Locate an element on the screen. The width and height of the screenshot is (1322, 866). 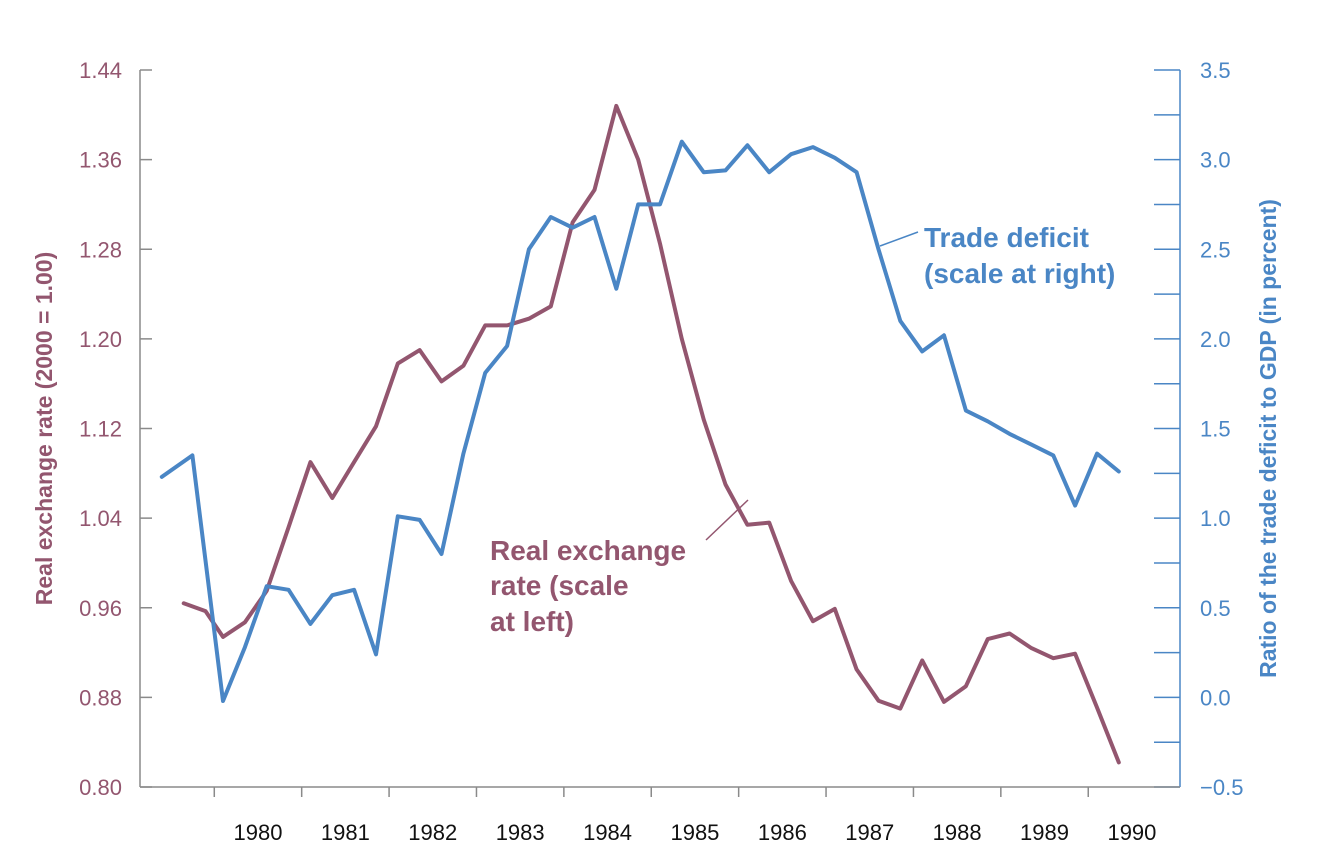
left-tick-label: 1.20 is located at coordinates (100, 339).